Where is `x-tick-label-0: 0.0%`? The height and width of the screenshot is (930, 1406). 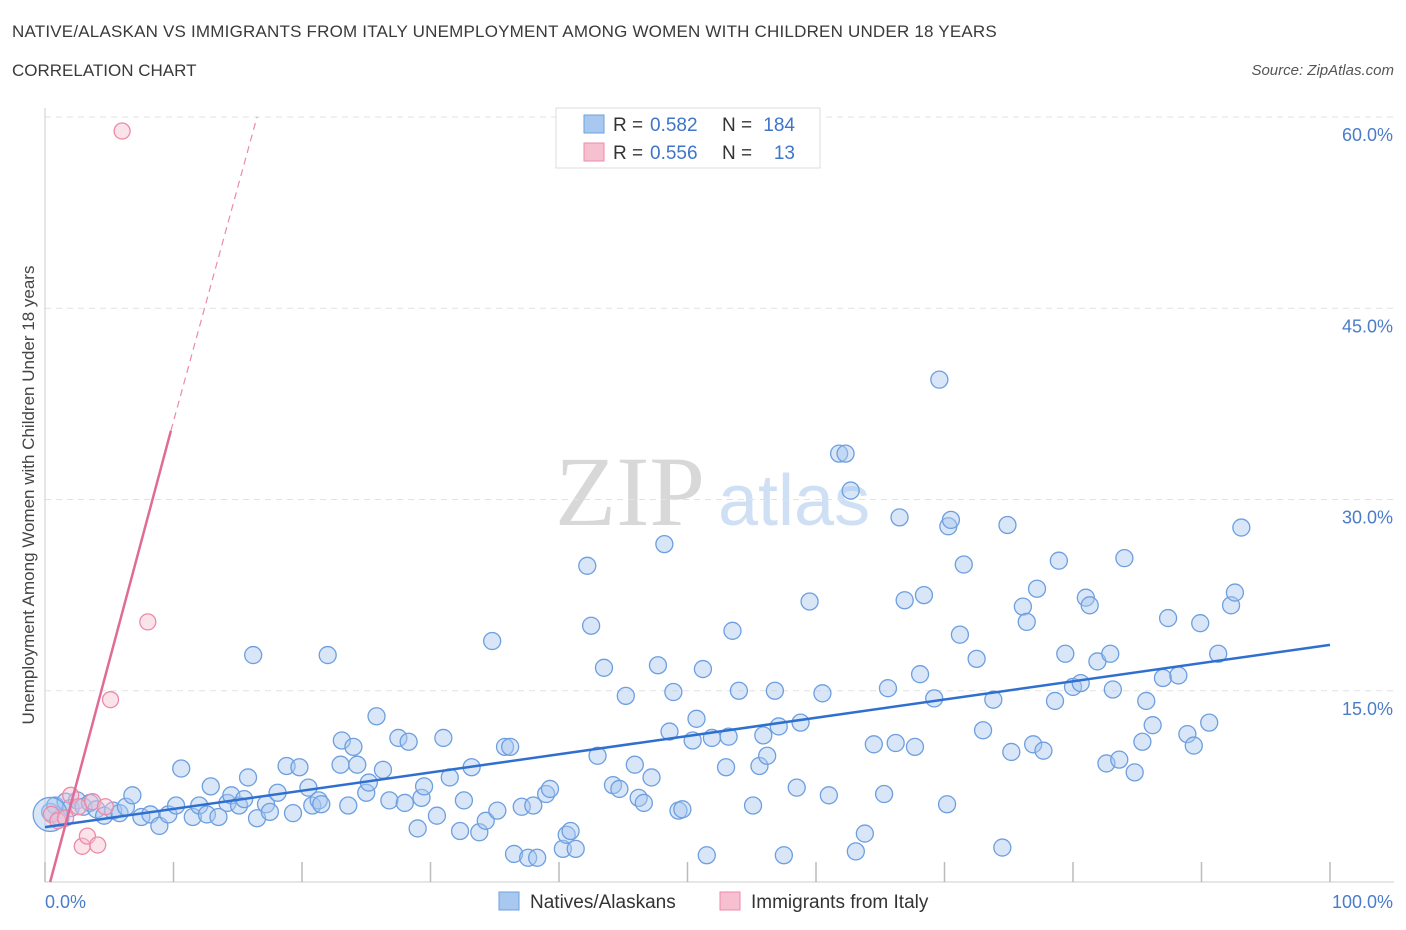 x-tick-label-0: 0.0% is located at coordinates (65, 902).